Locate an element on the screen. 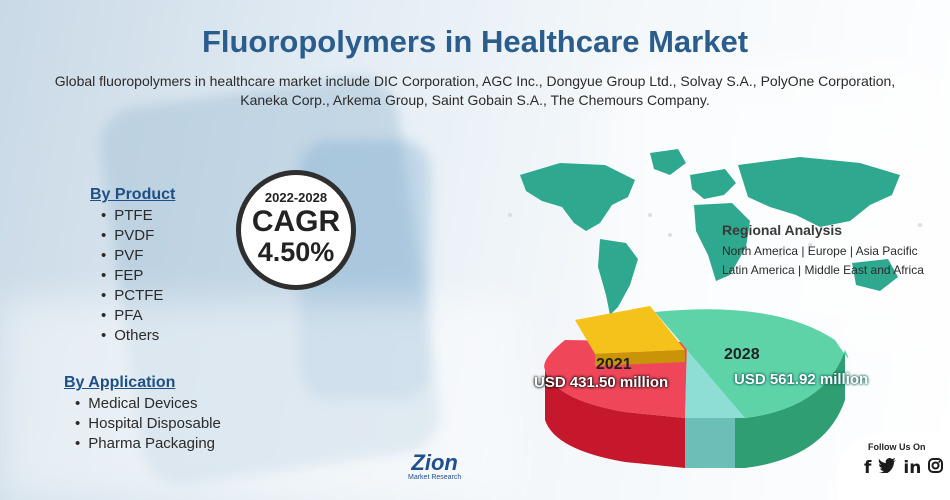  market-pie-chart is located at coordinates (696, 387).